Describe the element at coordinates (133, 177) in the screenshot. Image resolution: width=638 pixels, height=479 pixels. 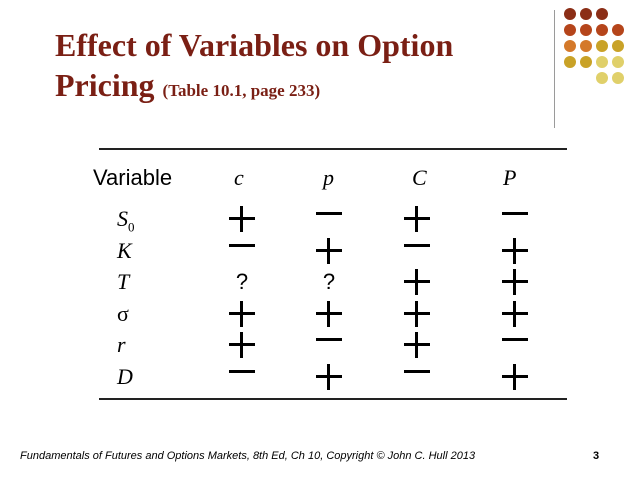
I see `header-variable: Variable` at that location.